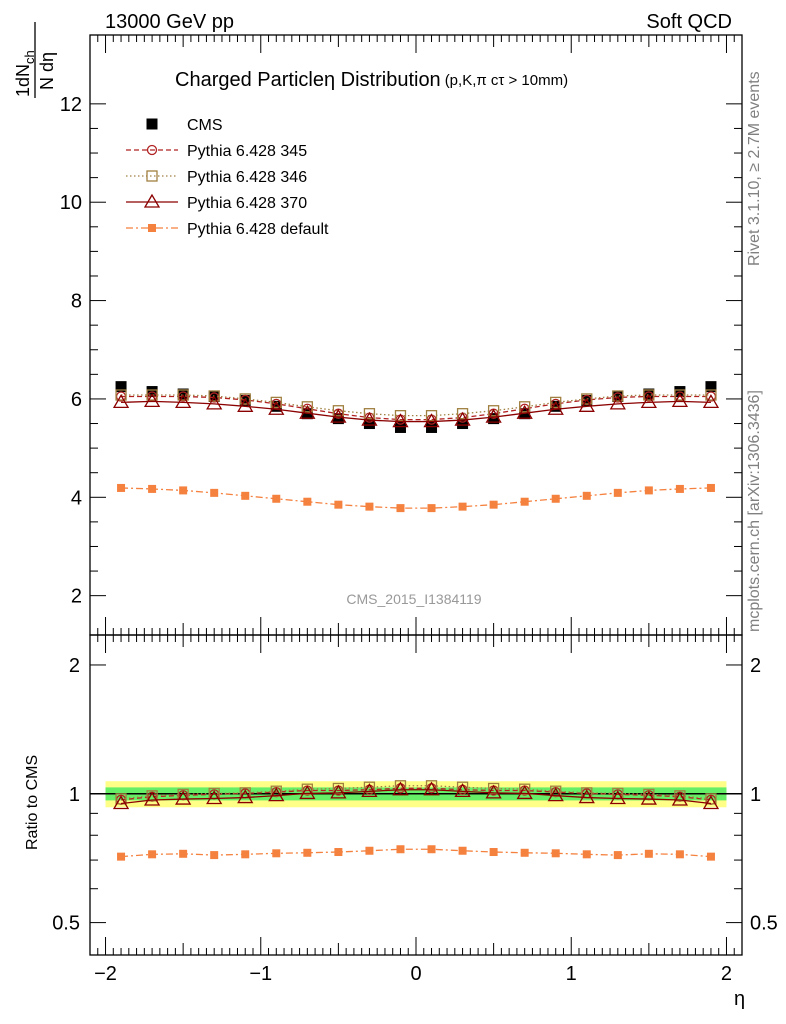  Describe the element at coordinates (689, 22) in the screenshot. I see `header-process: Soft QCD` at that location.